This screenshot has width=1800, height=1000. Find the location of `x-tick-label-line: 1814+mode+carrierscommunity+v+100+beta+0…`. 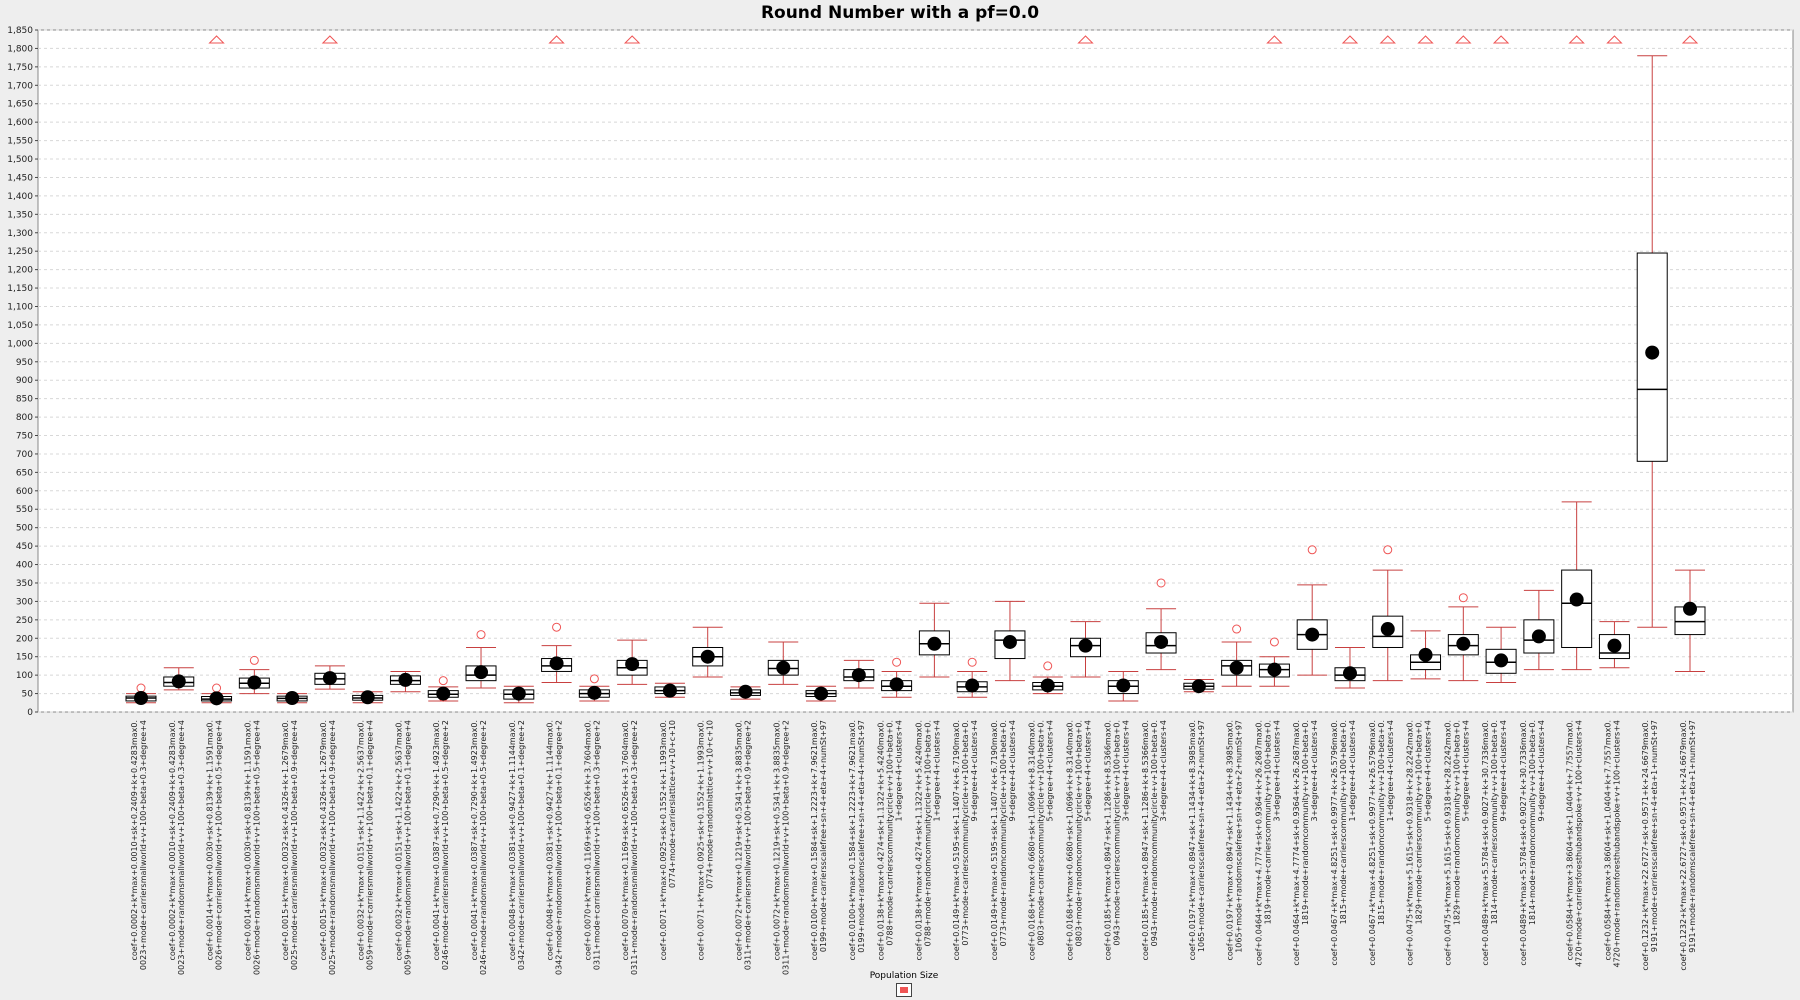

x-tick-label-line: 1814+mode+carrierscommunity+v+100+beta+0… is located at coordinates (1494, 822).